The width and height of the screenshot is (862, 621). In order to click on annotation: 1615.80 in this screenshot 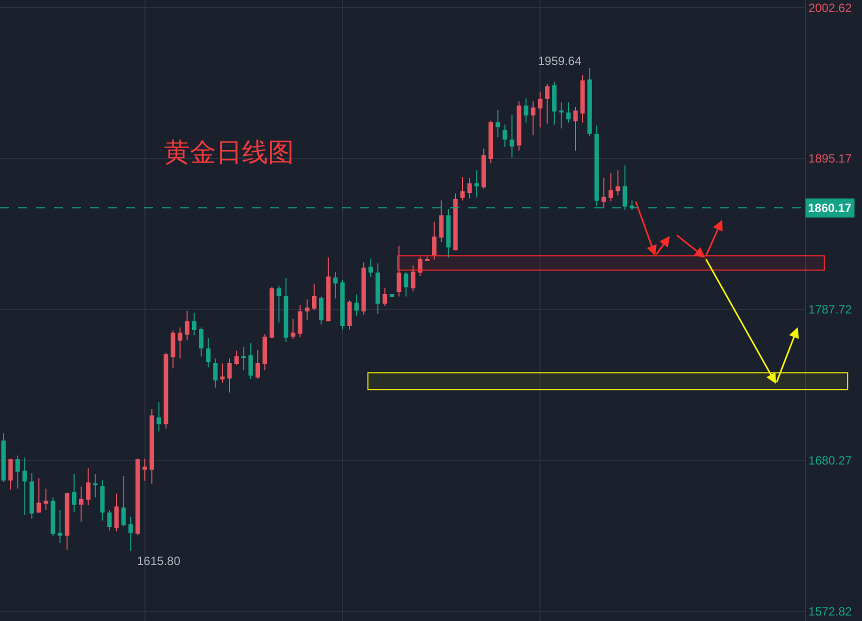, I will do `click(159, 561)`.